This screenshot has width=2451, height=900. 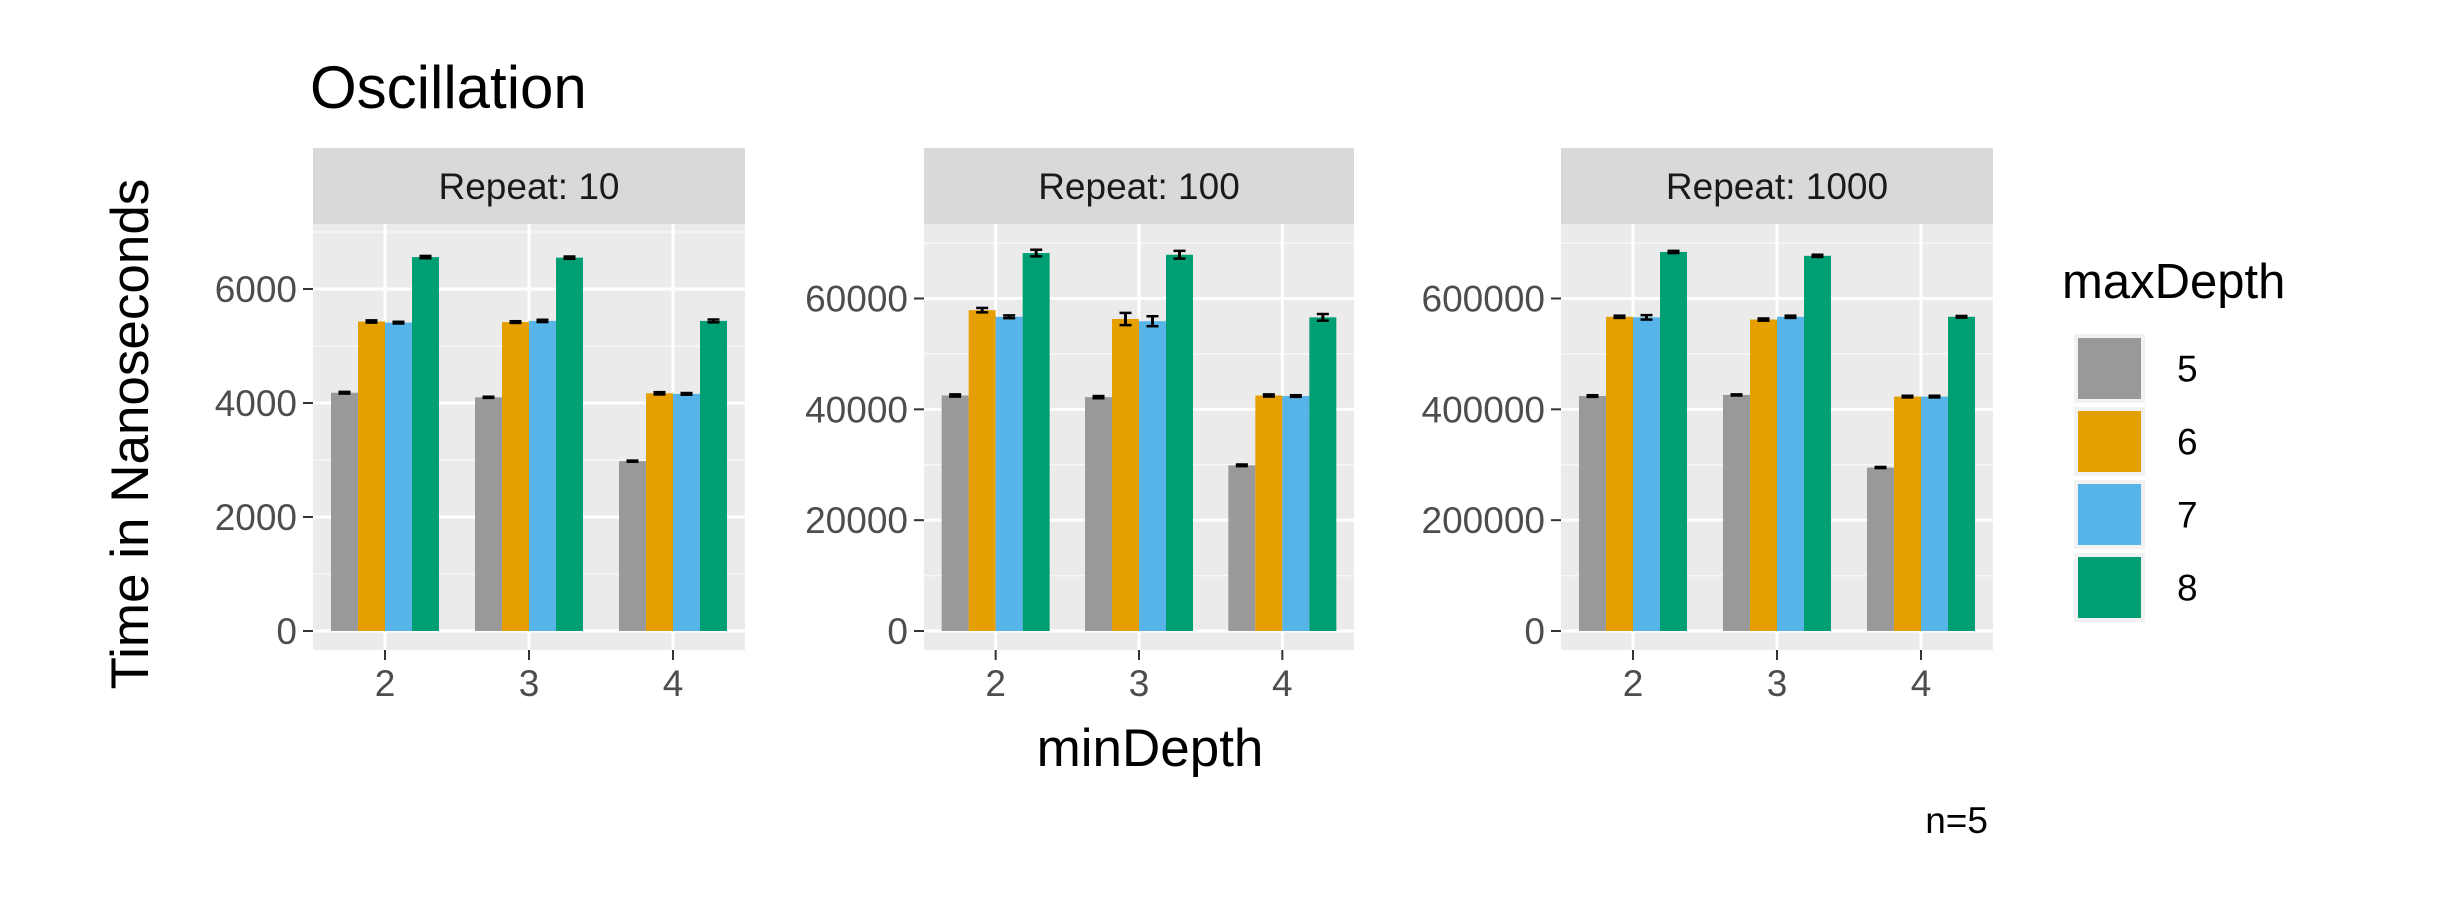 What do you see at coordinates (130, 434) in the screenshot?
I see `y-axis-title: Time in Nanoseconds` at bounding box center [130, 434].